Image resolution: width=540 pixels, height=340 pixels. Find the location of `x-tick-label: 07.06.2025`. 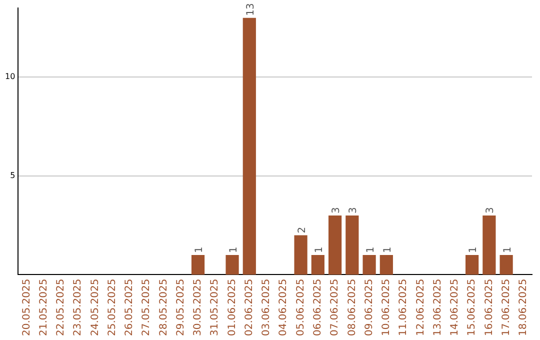

x-tick-label: 07.06.2025 is located at coordinates (335, 307).